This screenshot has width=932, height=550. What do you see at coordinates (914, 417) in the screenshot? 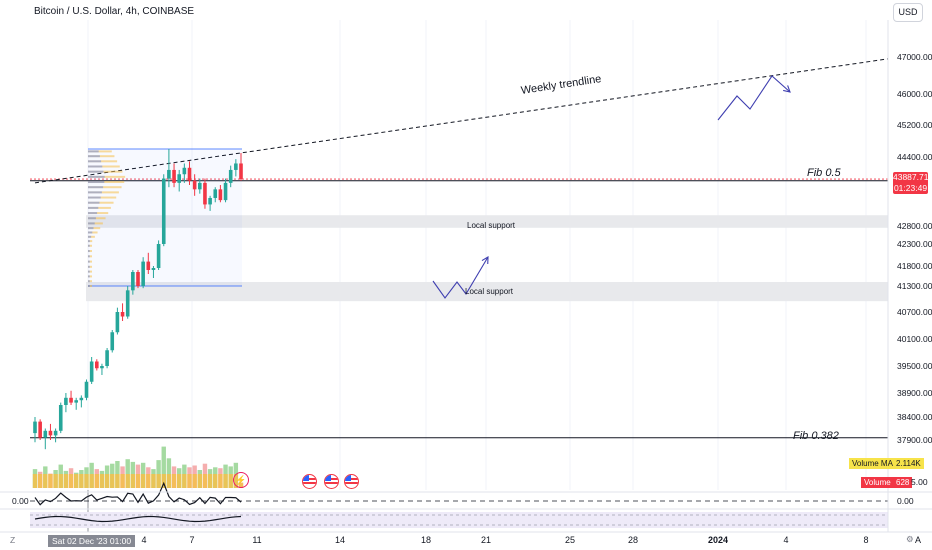
I see `price-tick-label: 38400.00` at bounding box center [914, 417].